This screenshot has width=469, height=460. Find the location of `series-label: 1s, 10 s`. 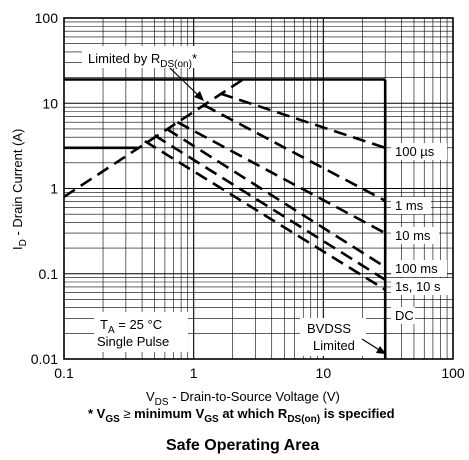

series-label: 1s, 10 s is located at coordinates (418, 286).